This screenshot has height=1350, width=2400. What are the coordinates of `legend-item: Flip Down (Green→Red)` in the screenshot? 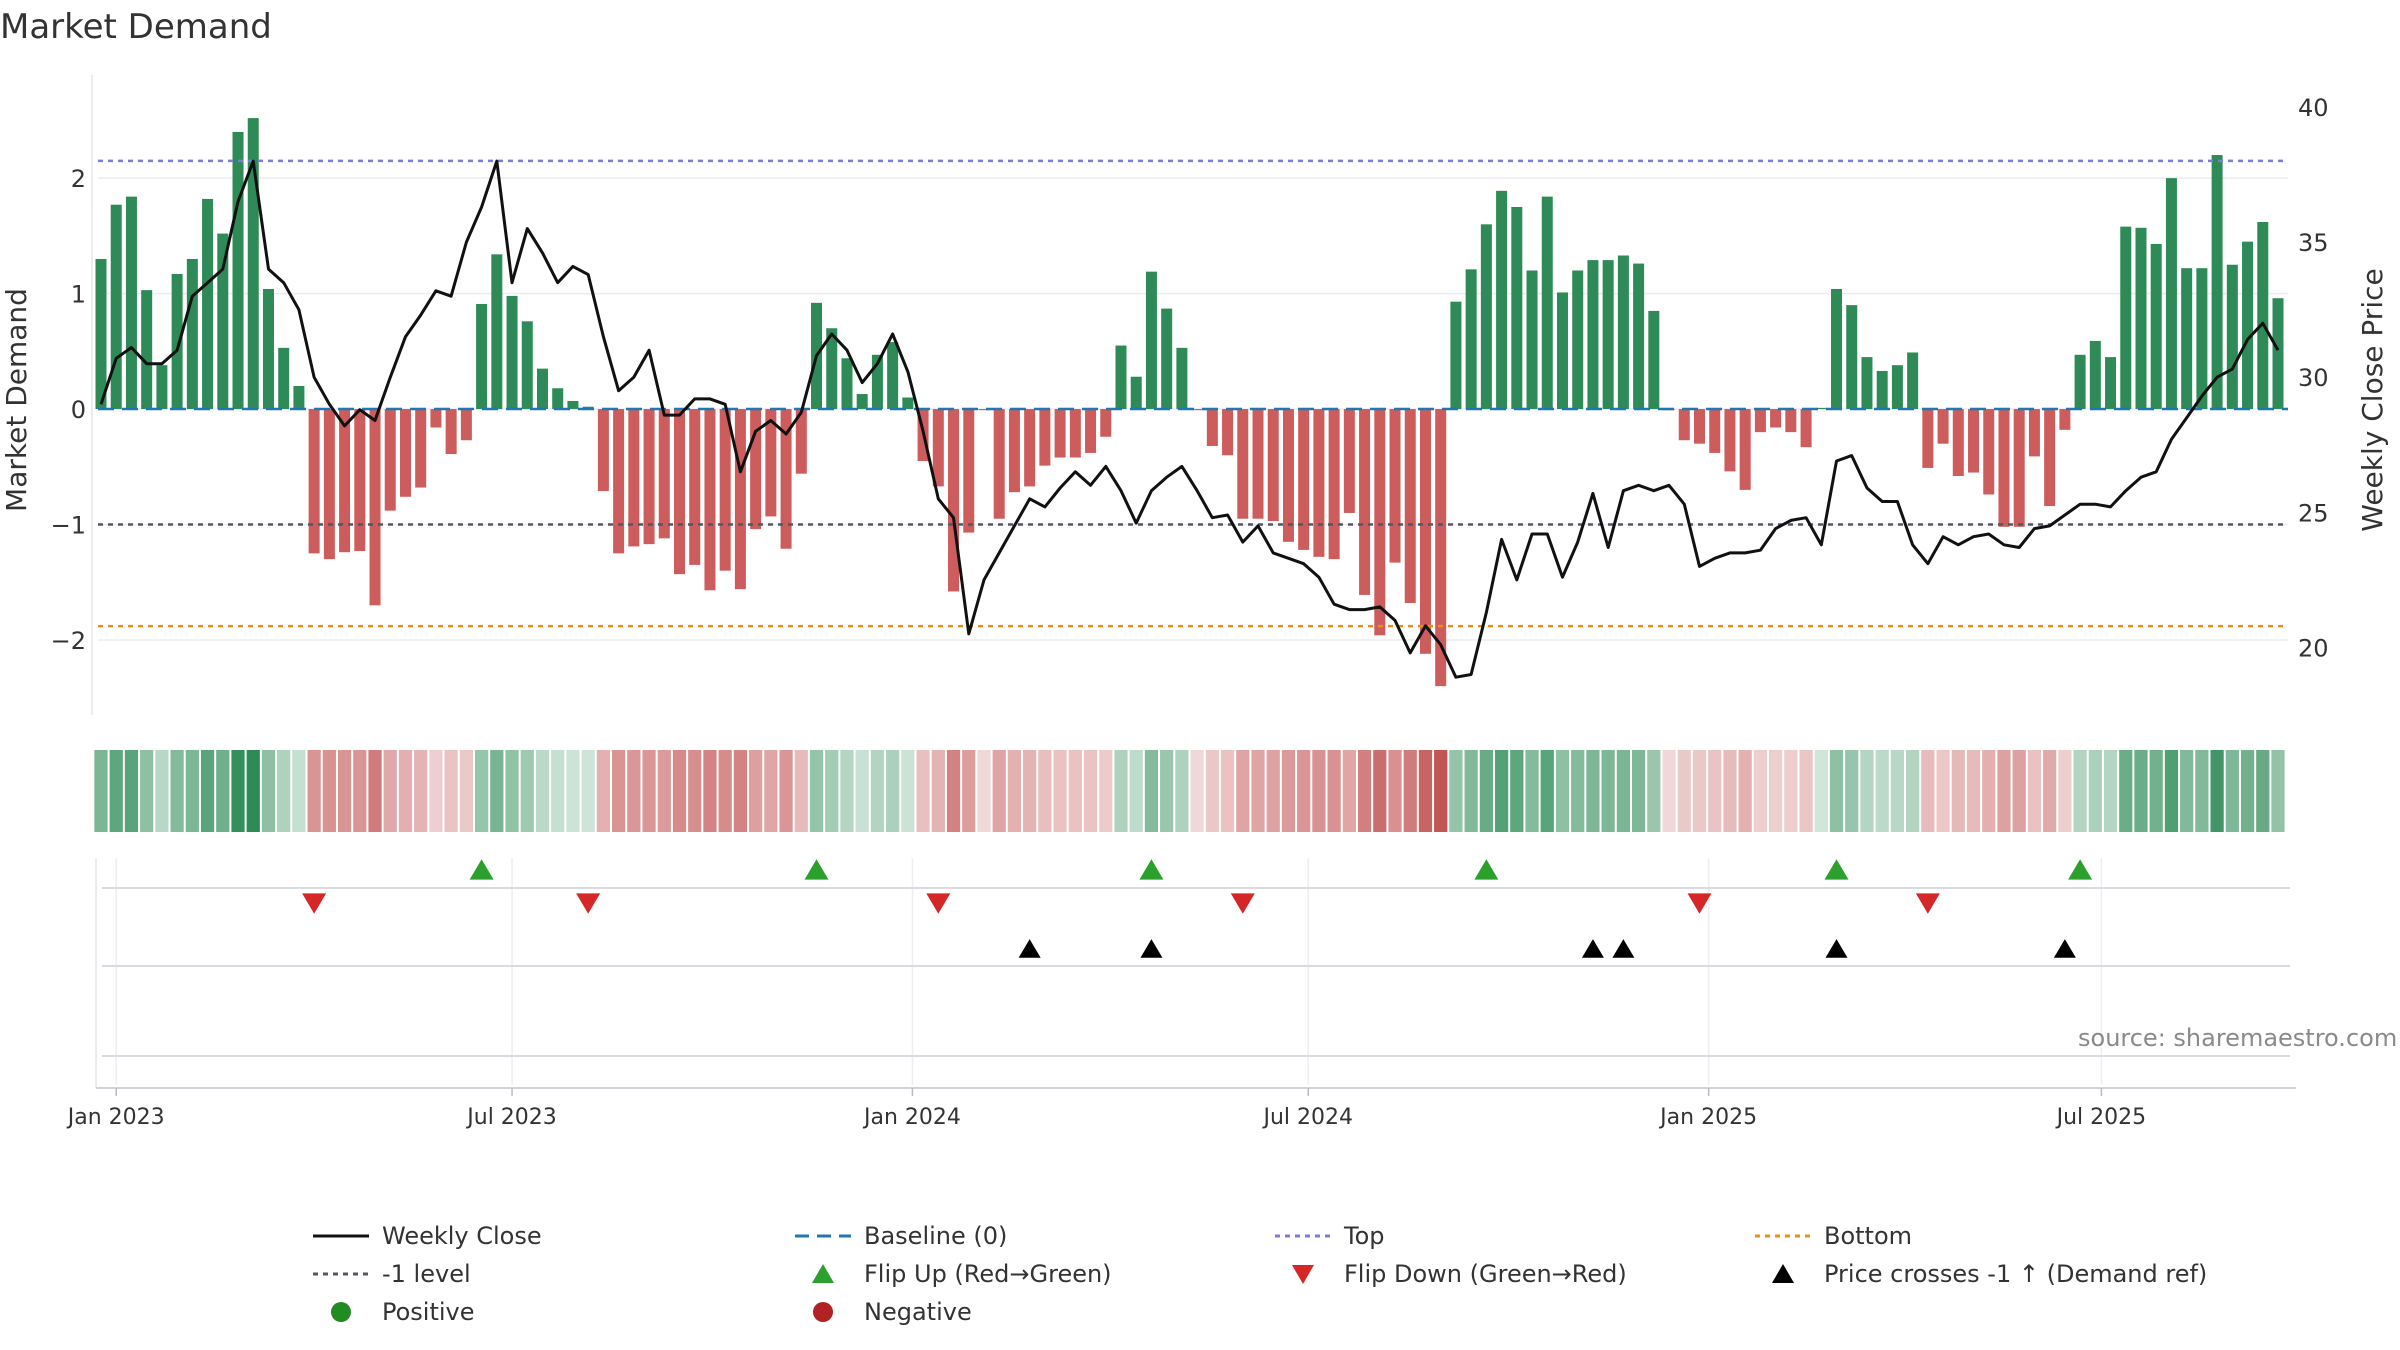 It's located at (1449, 1274).